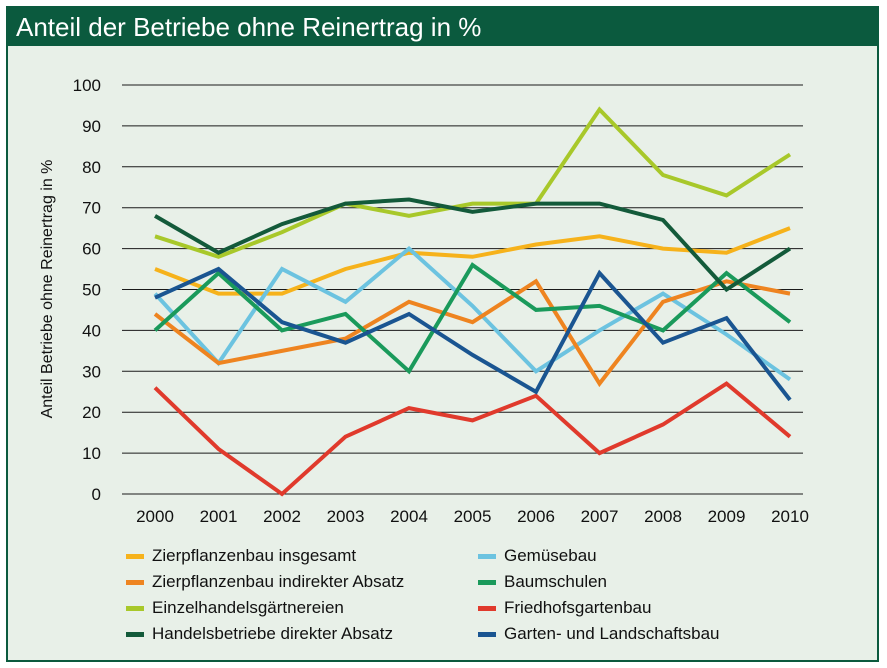 Image resolution: width=887 pixels, height=668 pixels. I want to click on legend-label: Handelsbetriebe direkter Absatz, so click(272, 633).